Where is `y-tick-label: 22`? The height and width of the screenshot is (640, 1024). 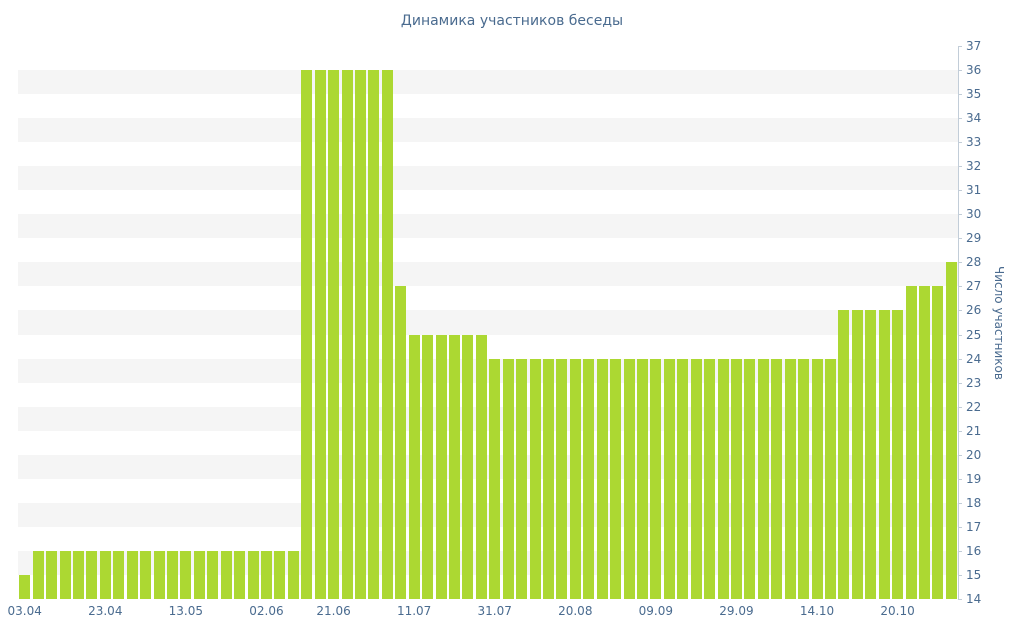 y-tick-label: 22 is located at coordinates (974, 406).